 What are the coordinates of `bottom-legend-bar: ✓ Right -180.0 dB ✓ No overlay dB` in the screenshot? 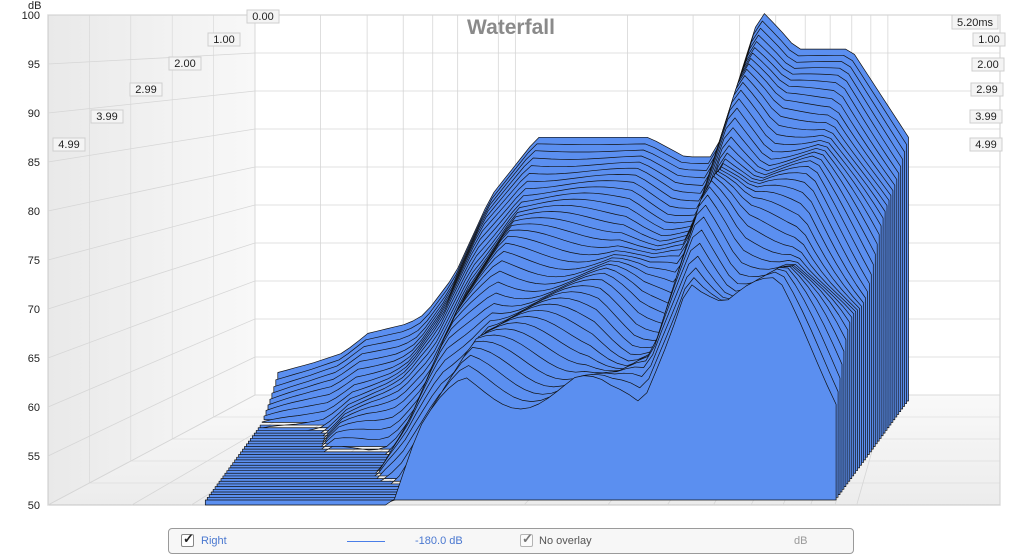 It's located at (511, 541).